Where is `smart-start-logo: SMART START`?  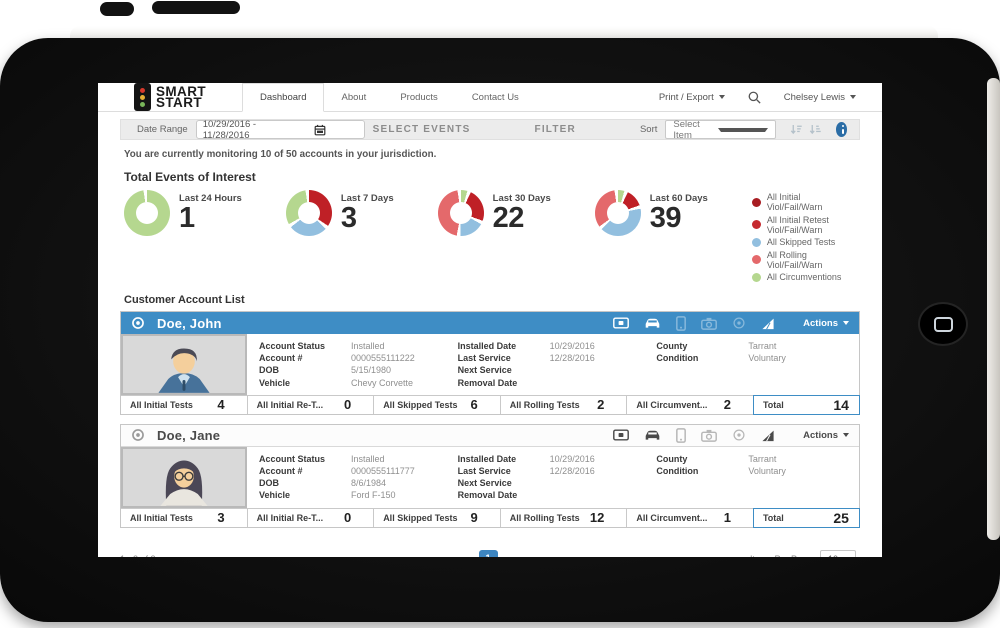
smart-start-logo: SMART START is located at coordinates (170, 97).